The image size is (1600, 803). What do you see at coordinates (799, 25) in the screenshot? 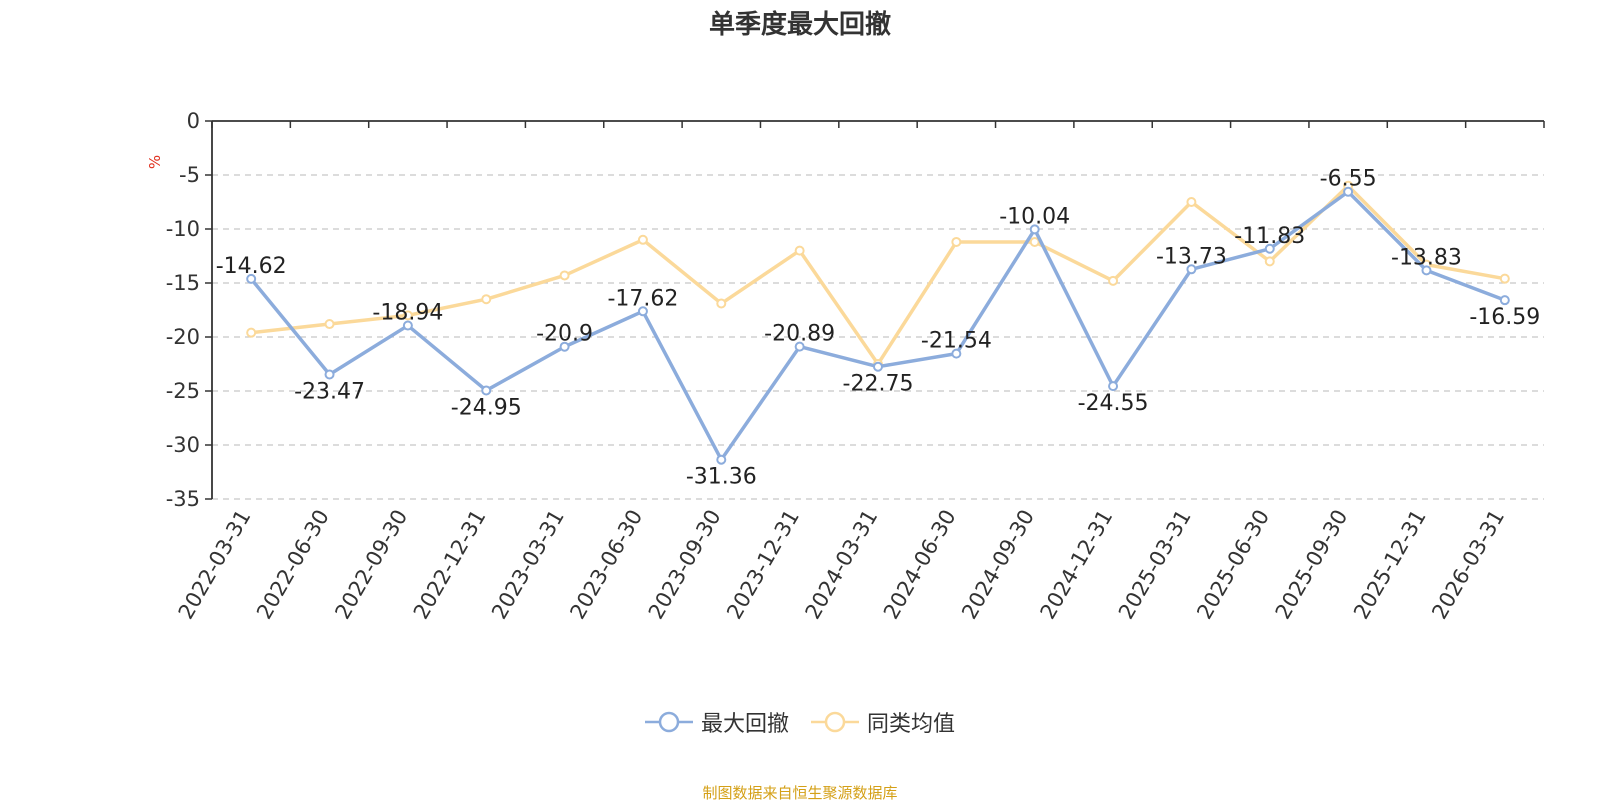
I see `chart-title: 单季度最大回撤` at bounding box center [799, 25].